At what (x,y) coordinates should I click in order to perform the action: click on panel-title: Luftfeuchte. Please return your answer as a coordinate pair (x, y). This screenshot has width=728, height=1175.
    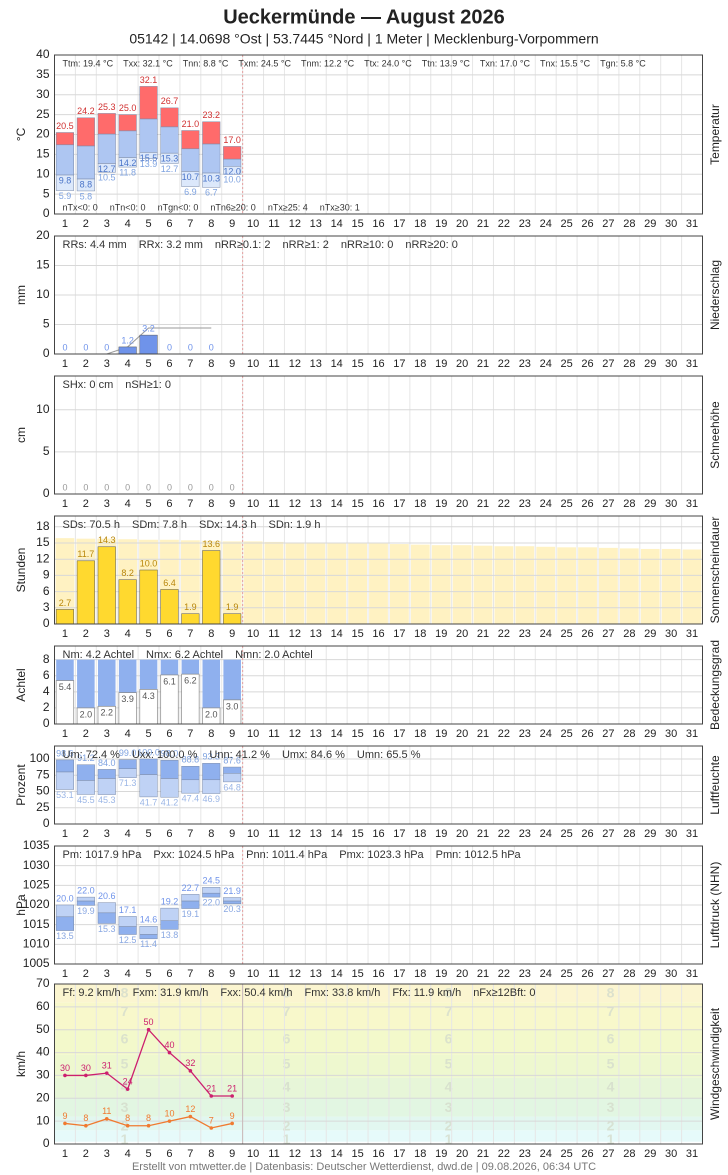
    Looking at the image, I should click on (715, 785).